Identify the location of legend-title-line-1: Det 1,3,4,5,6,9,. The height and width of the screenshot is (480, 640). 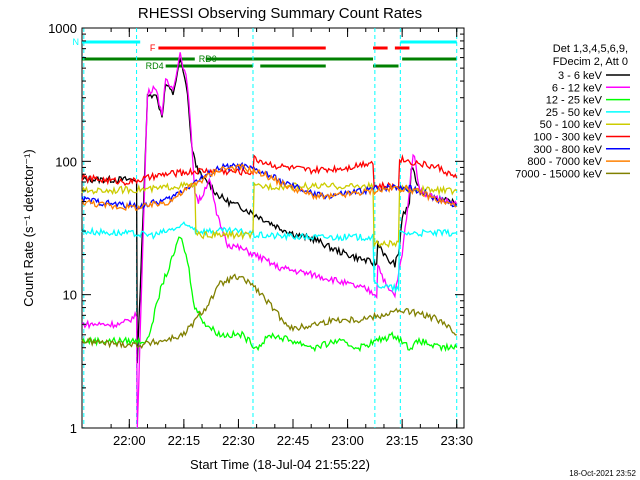
(590, 49).